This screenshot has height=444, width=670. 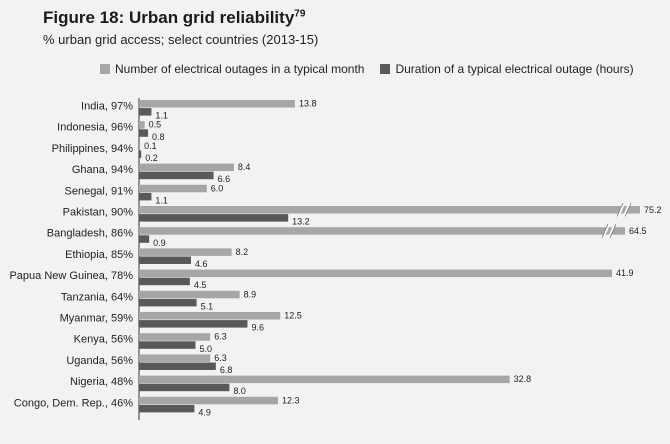 I want to click on value-label-outages-pakistan: 75.2, so click(x=653, y=210).